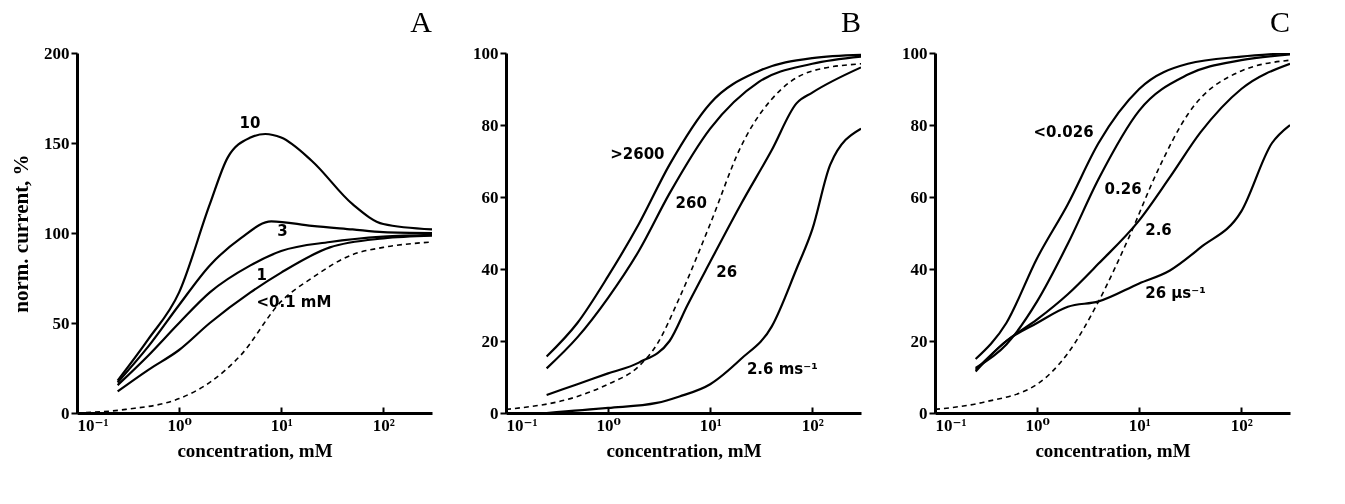 Image resolution: width=1345 pixels, height=504 pixels. I want to click on series-label: 26, so click(727, 271).